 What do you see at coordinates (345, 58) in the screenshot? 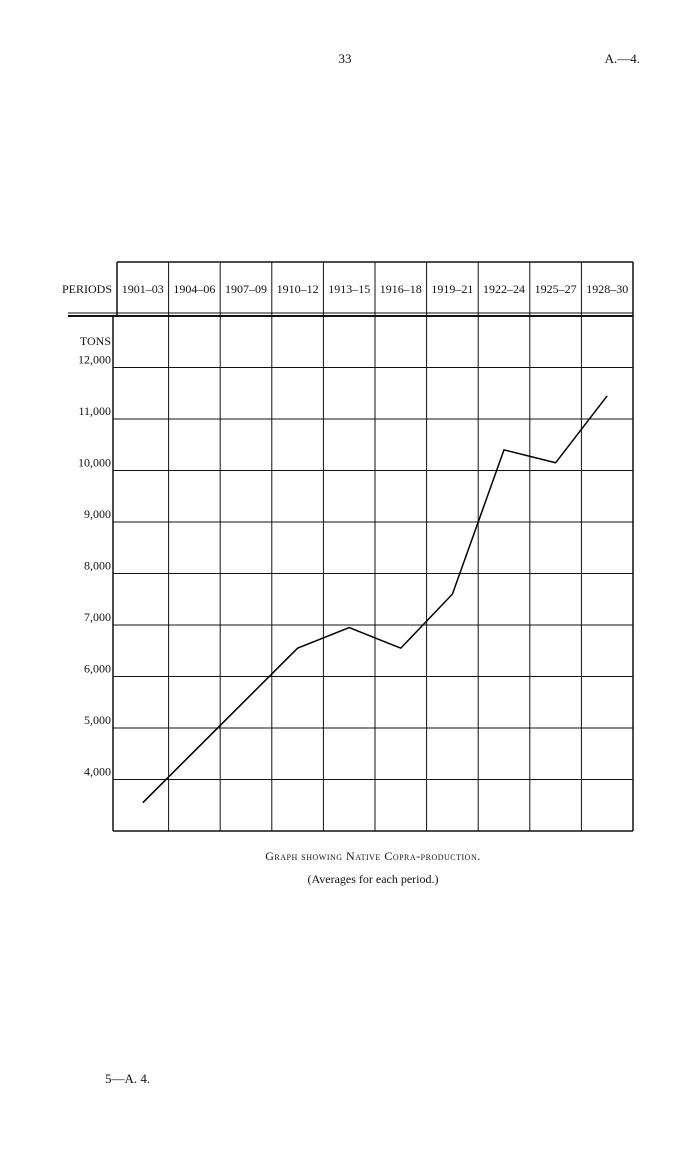
I see `page-number: 33` at bounding box center [345, 58].